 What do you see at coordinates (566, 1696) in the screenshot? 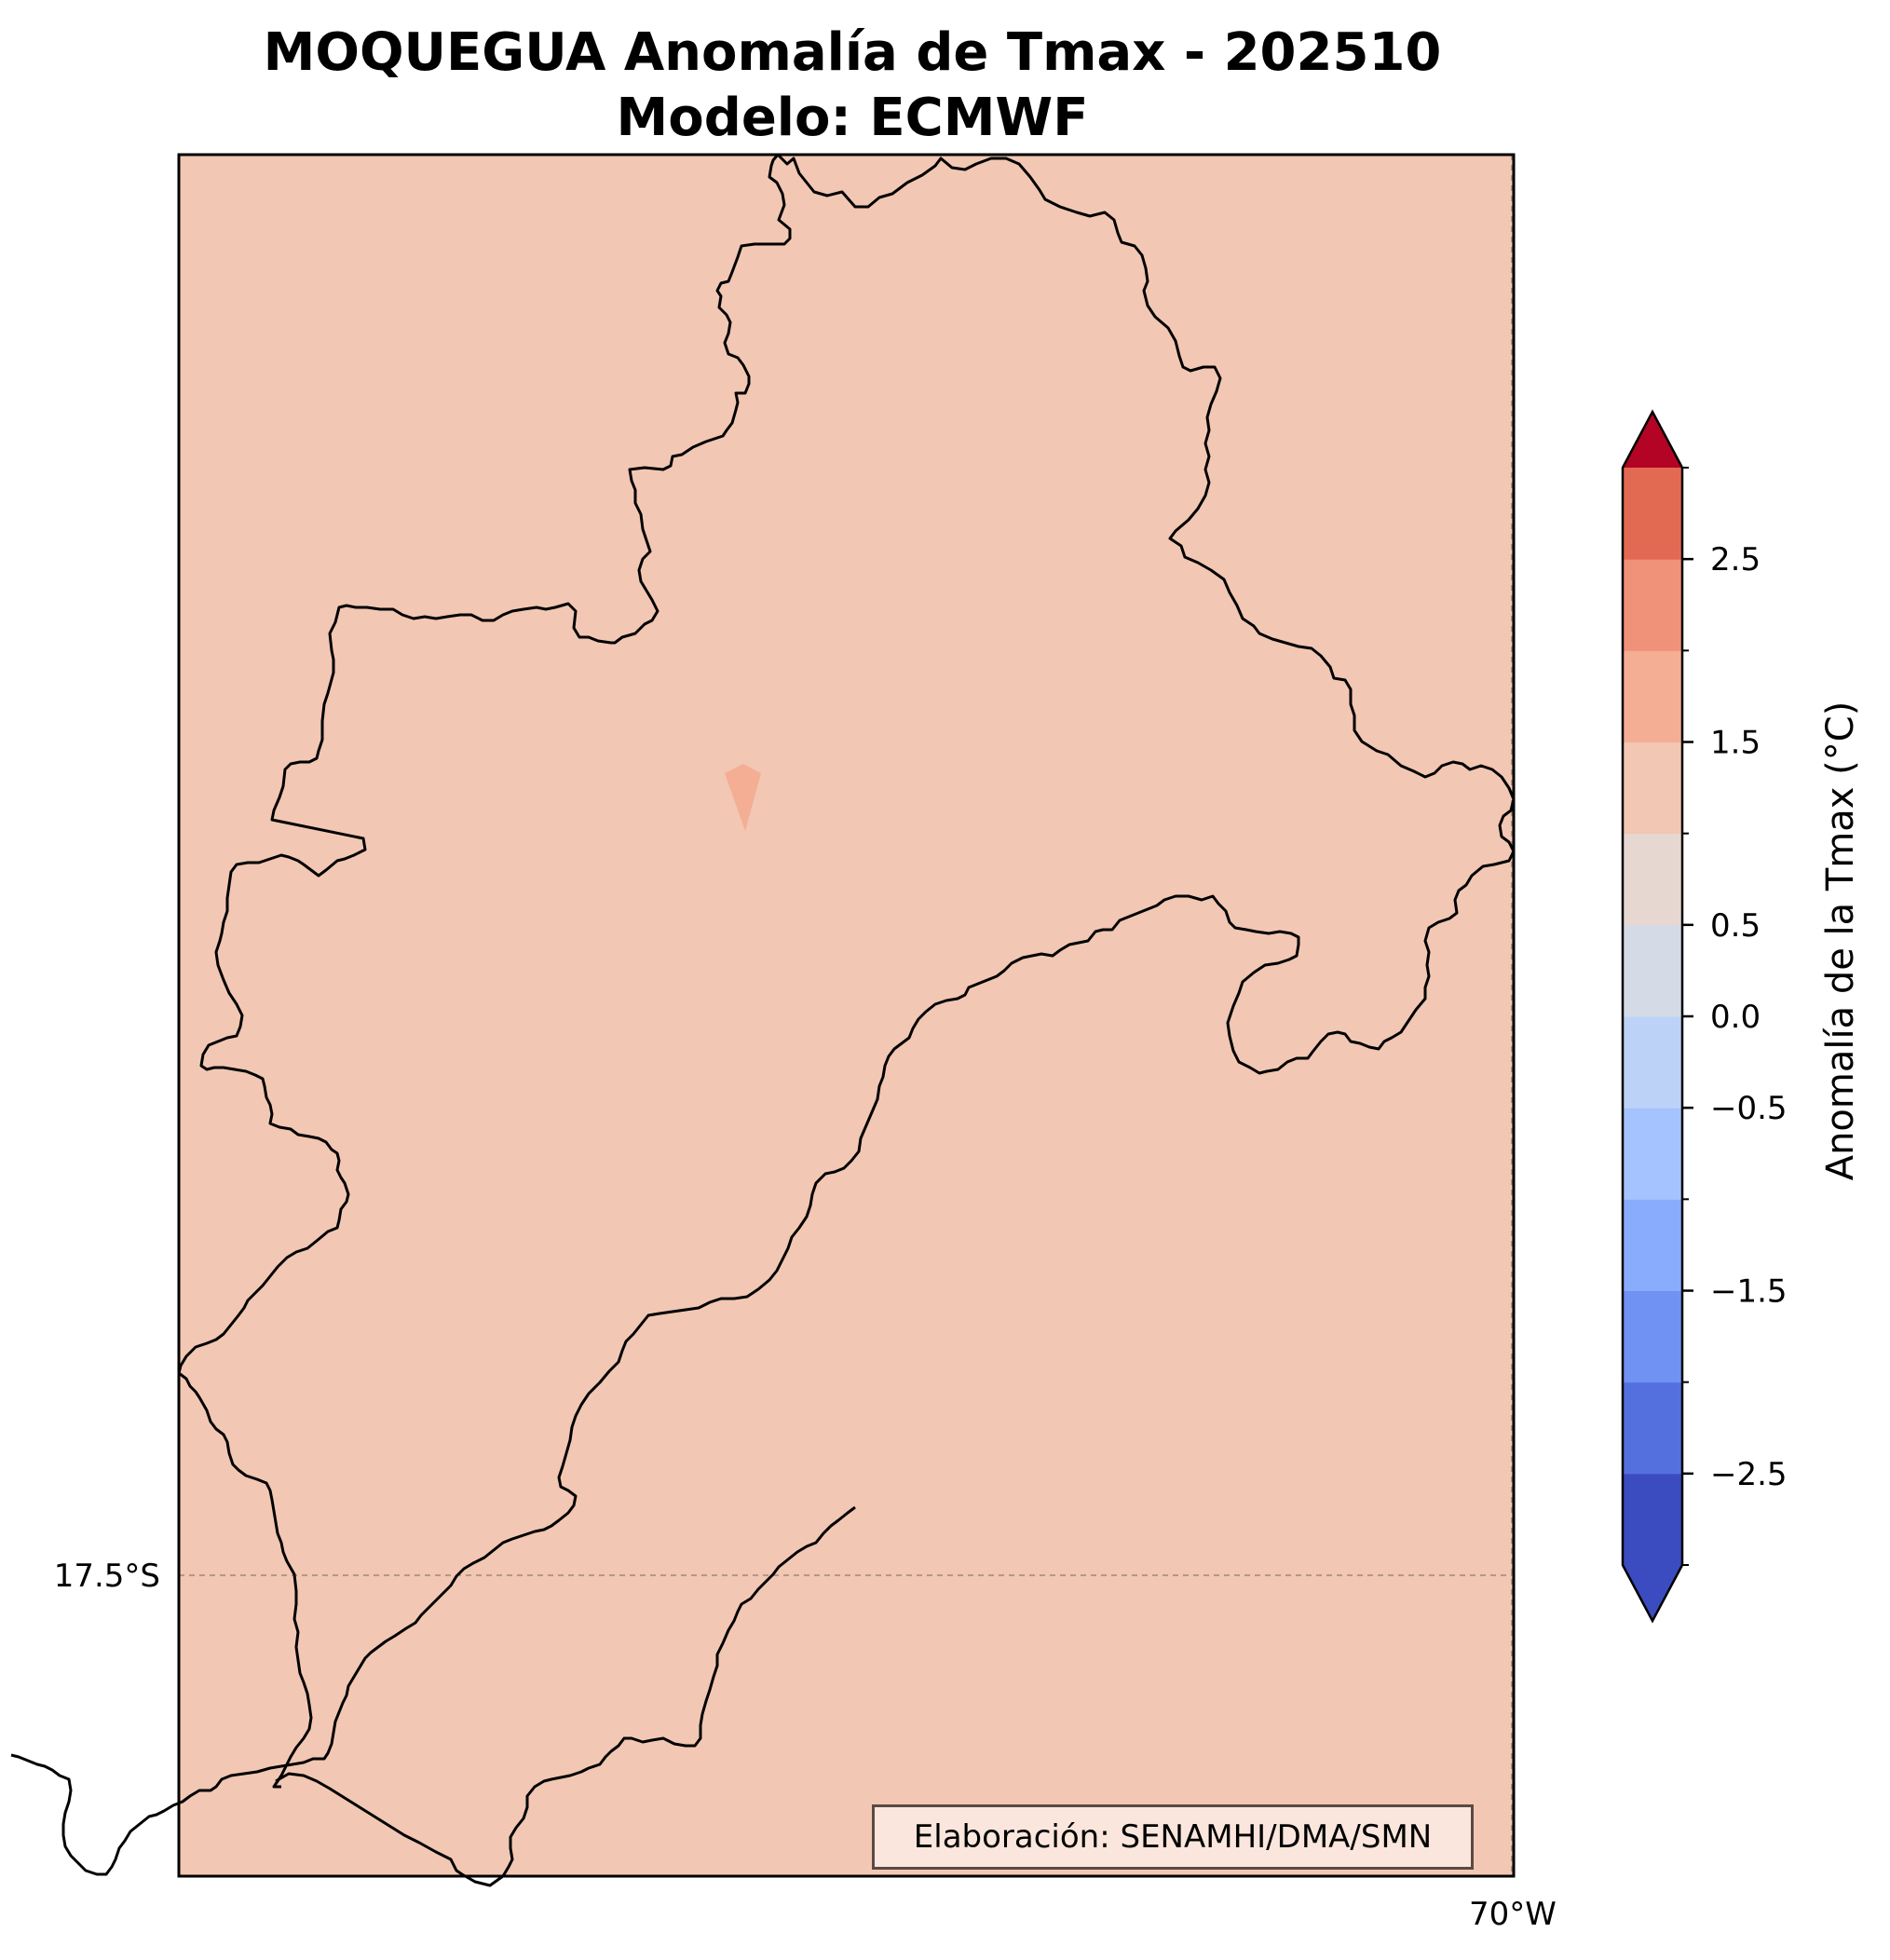
I see `coastline` at bounding box center [566, 1696].